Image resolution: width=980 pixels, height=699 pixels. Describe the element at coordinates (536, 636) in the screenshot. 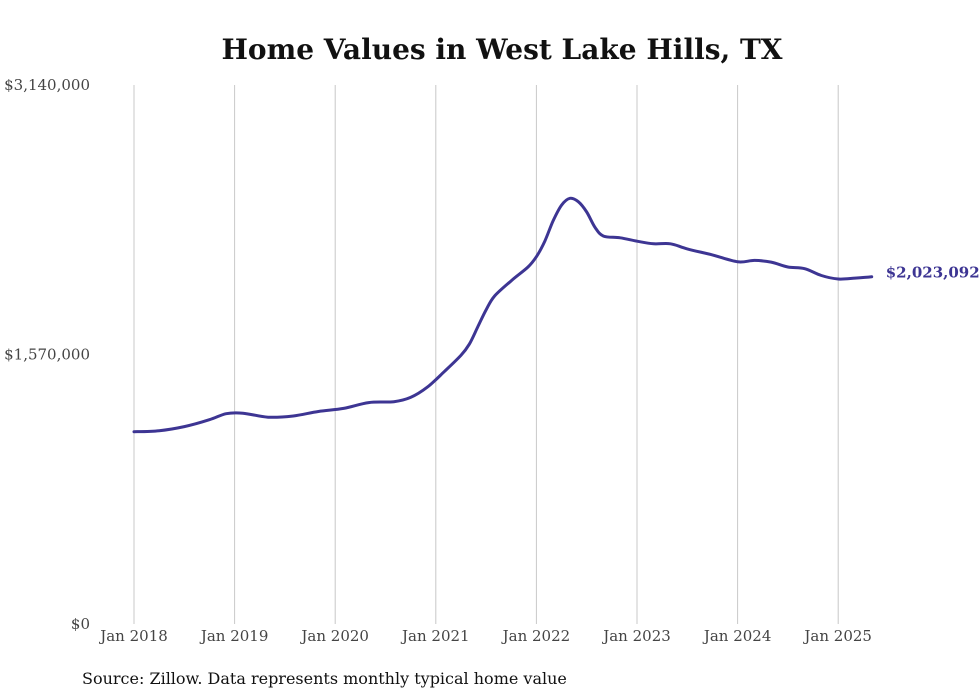

I see `x-tick-label: Jan 2022` at that location.